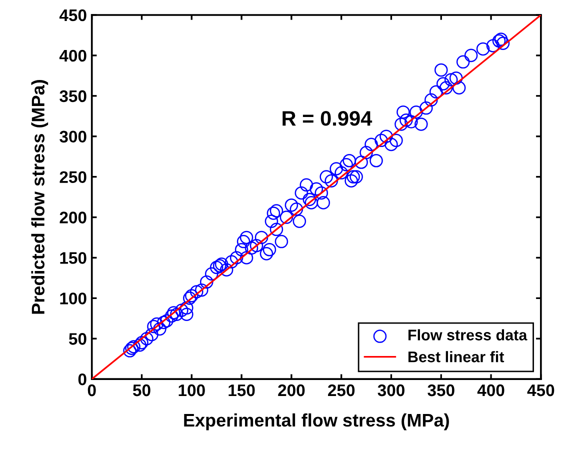 The image size is (567, 454). Describe the element at coordinates (391, 390) in the screenshot. I see `x-tick-label: 300` at that location.